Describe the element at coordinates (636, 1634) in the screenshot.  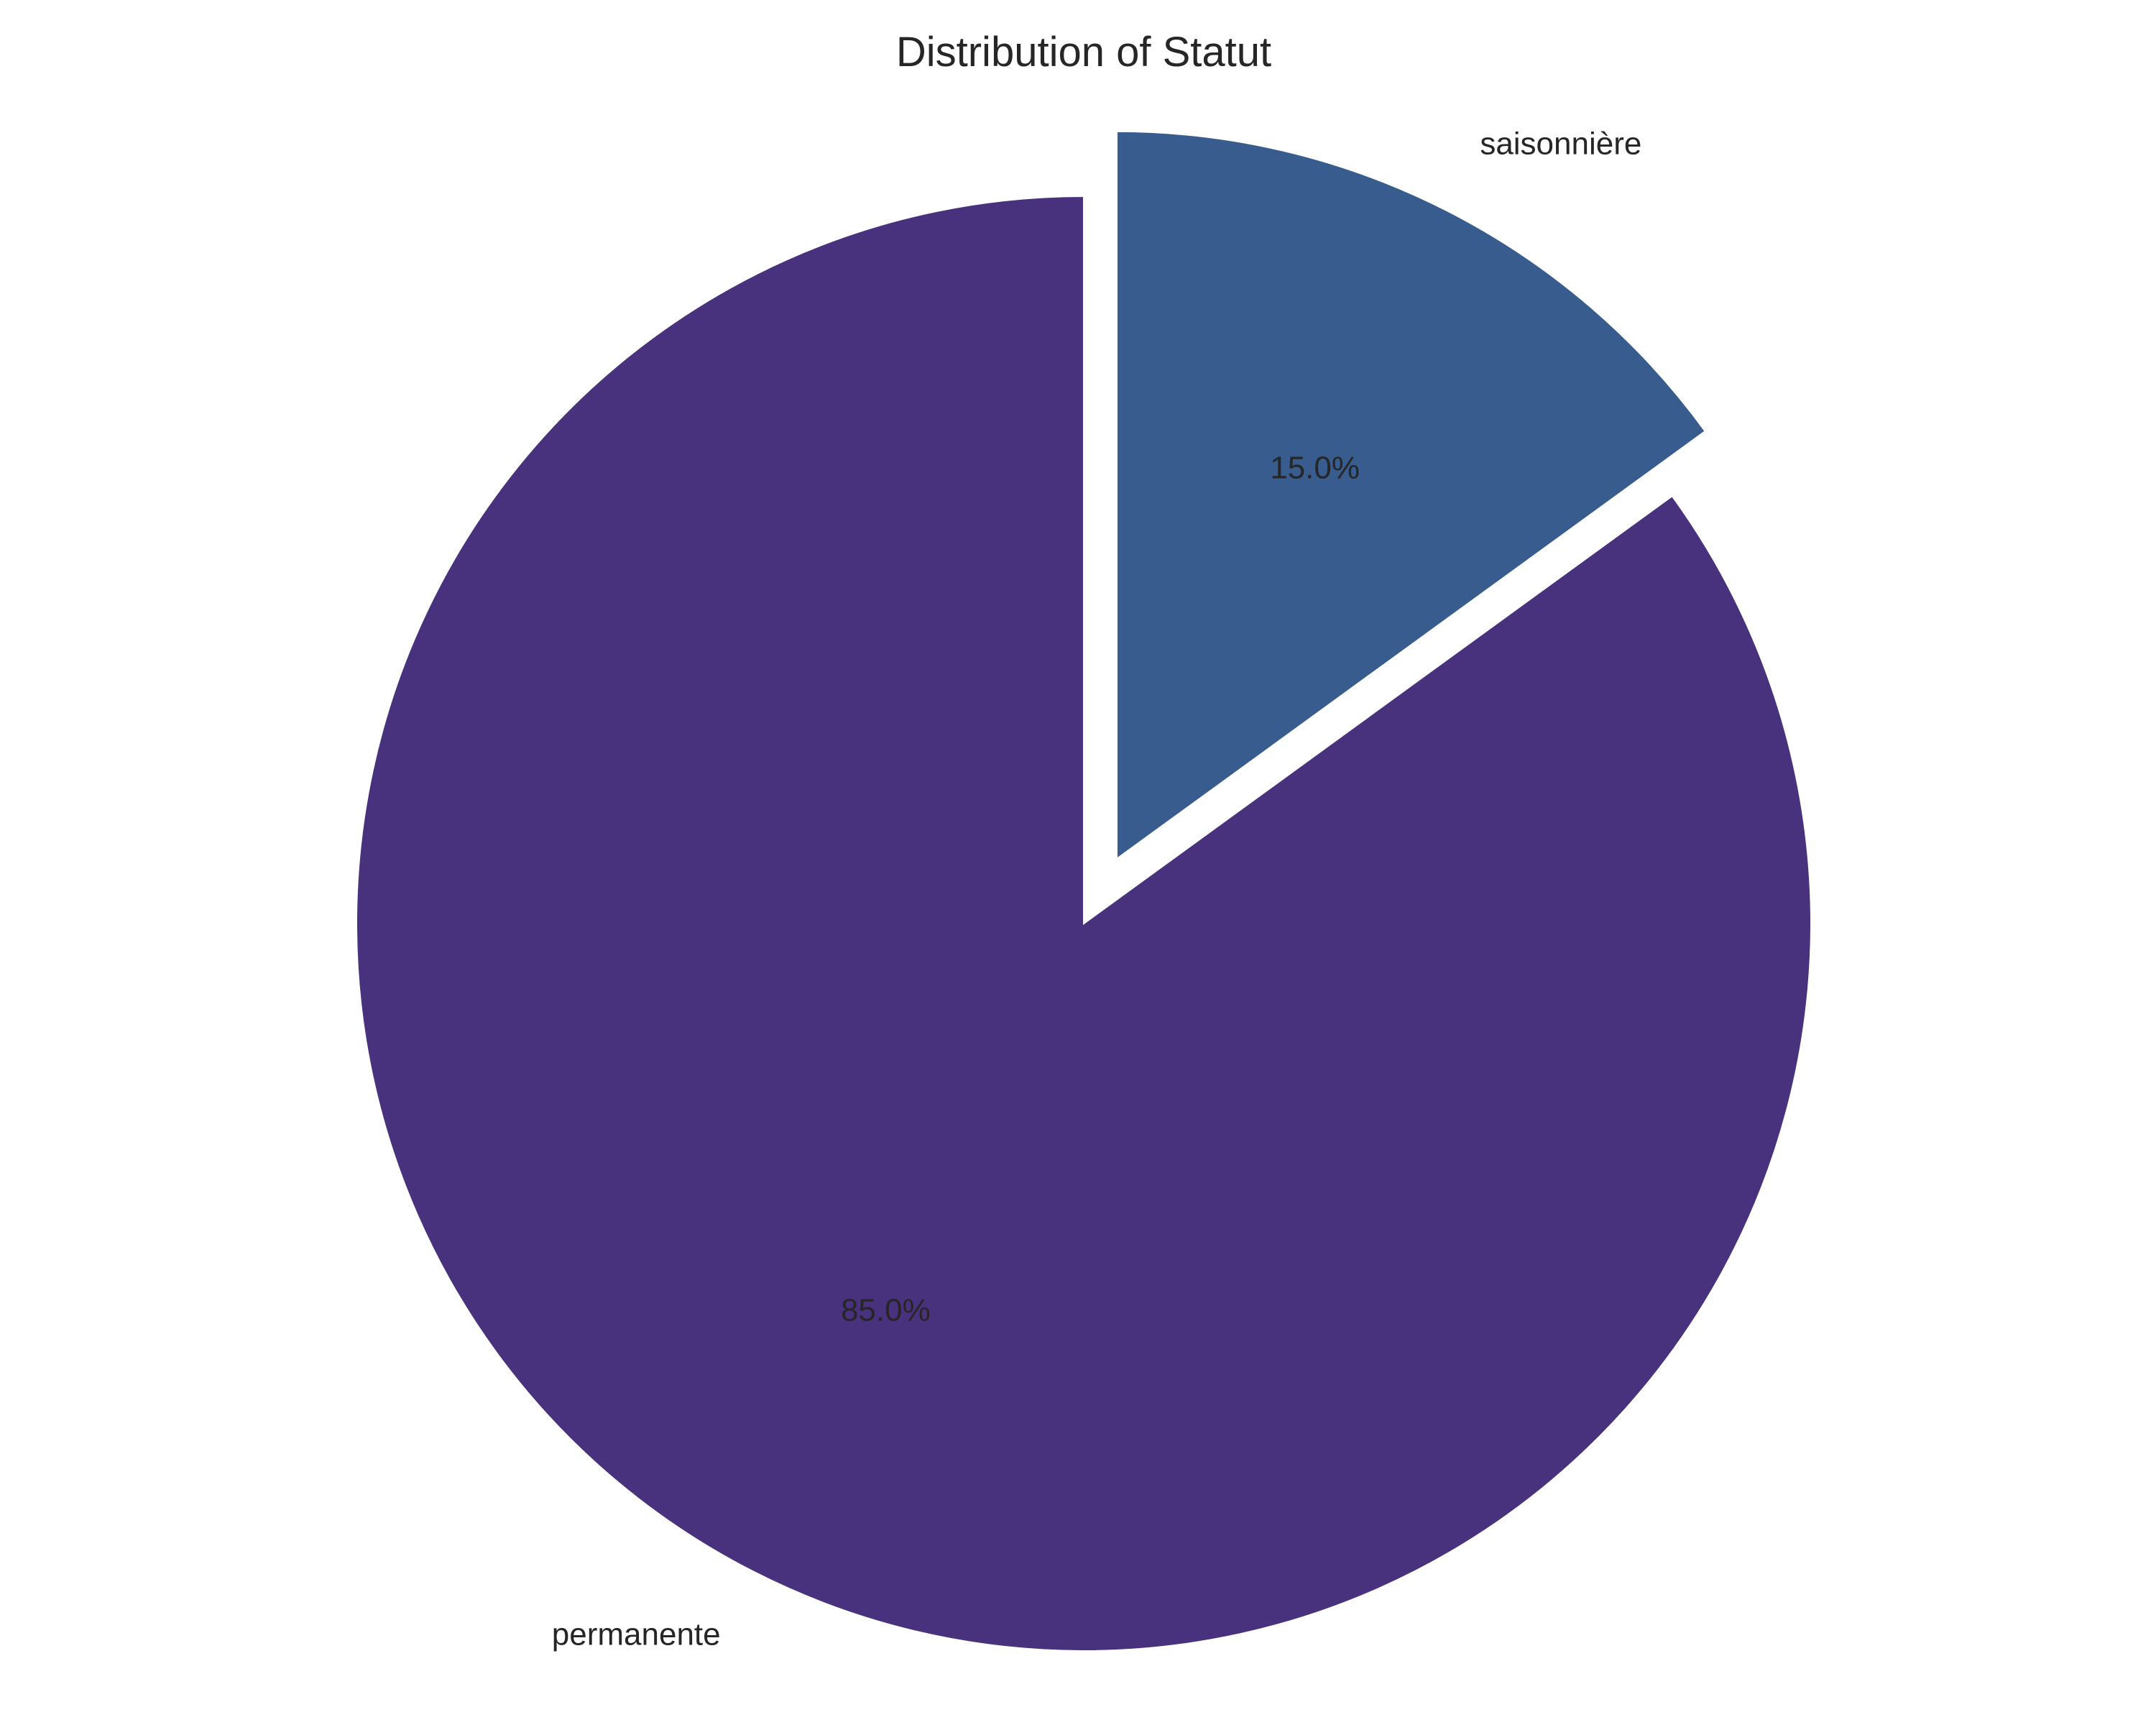
I see `slice-label: permanente` at that location.